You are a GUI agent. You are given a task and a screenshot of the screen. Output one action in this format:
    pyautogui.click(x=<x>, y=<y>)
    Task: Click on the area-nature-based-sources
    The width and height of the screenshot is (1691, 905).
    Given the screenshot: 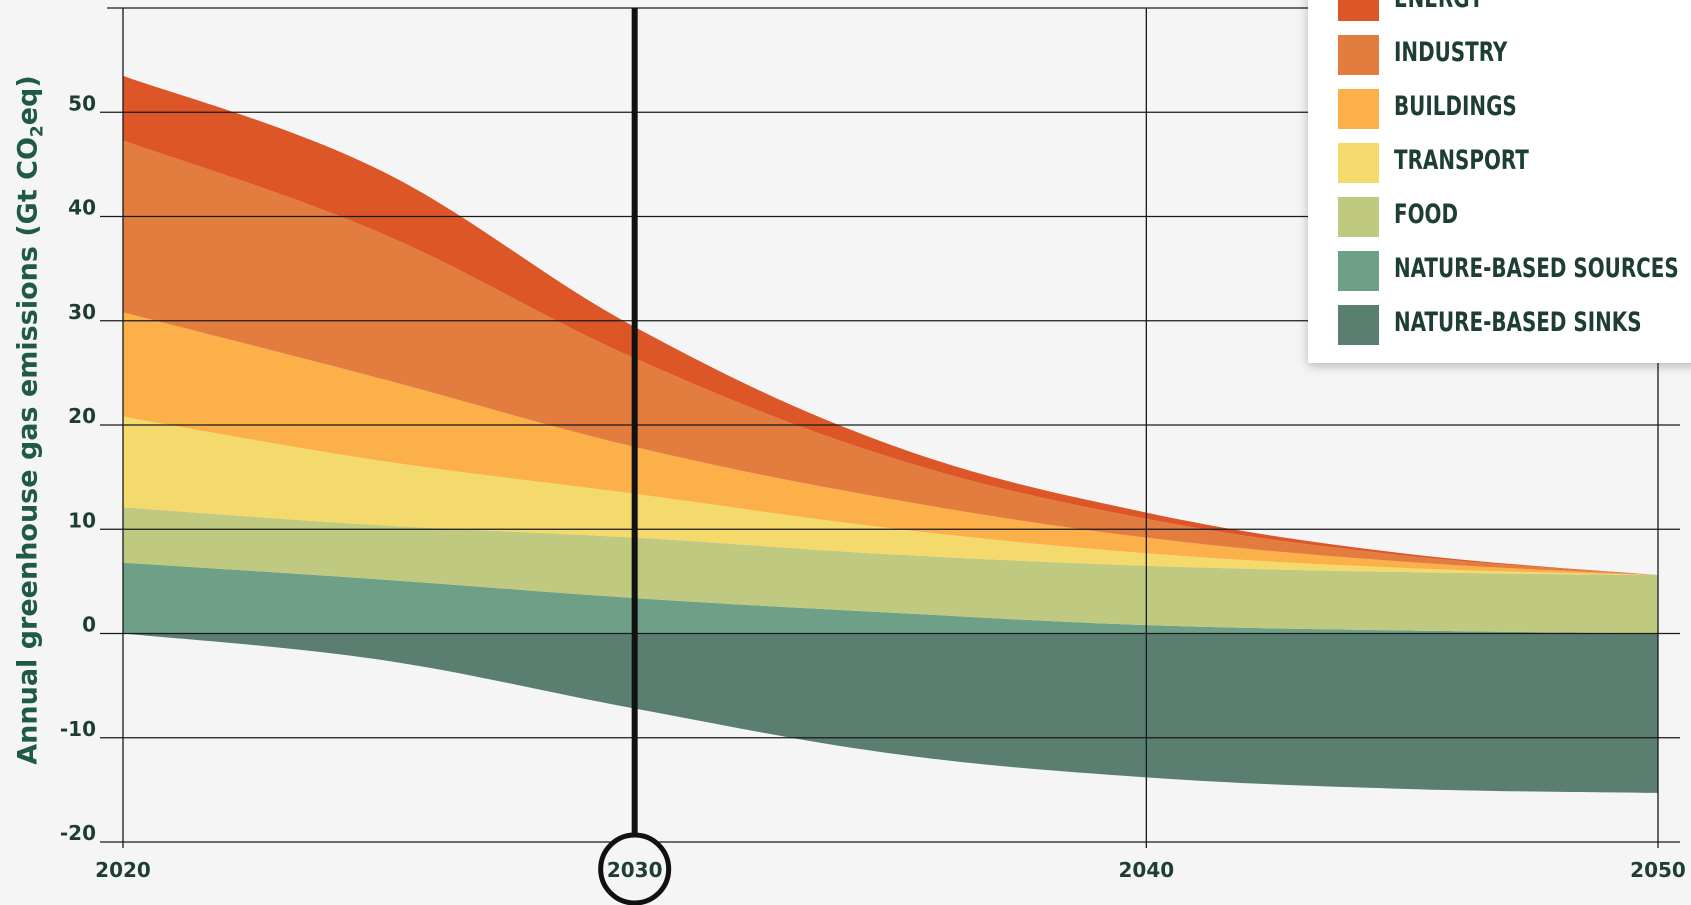 What is the action you would take?
    pyautogui.click(x=890, y=598)
    